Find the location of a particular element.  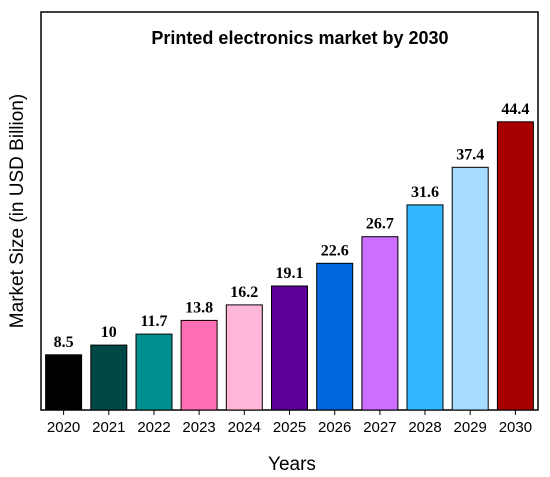

x-tick-label-2022: 2022 is located at coordinates (153, 427).